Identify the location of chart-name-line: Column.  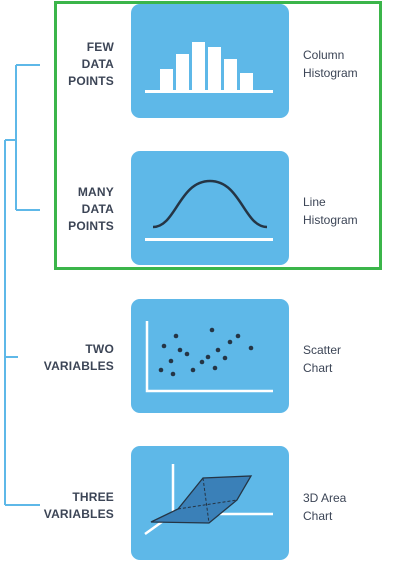
(324, 55).